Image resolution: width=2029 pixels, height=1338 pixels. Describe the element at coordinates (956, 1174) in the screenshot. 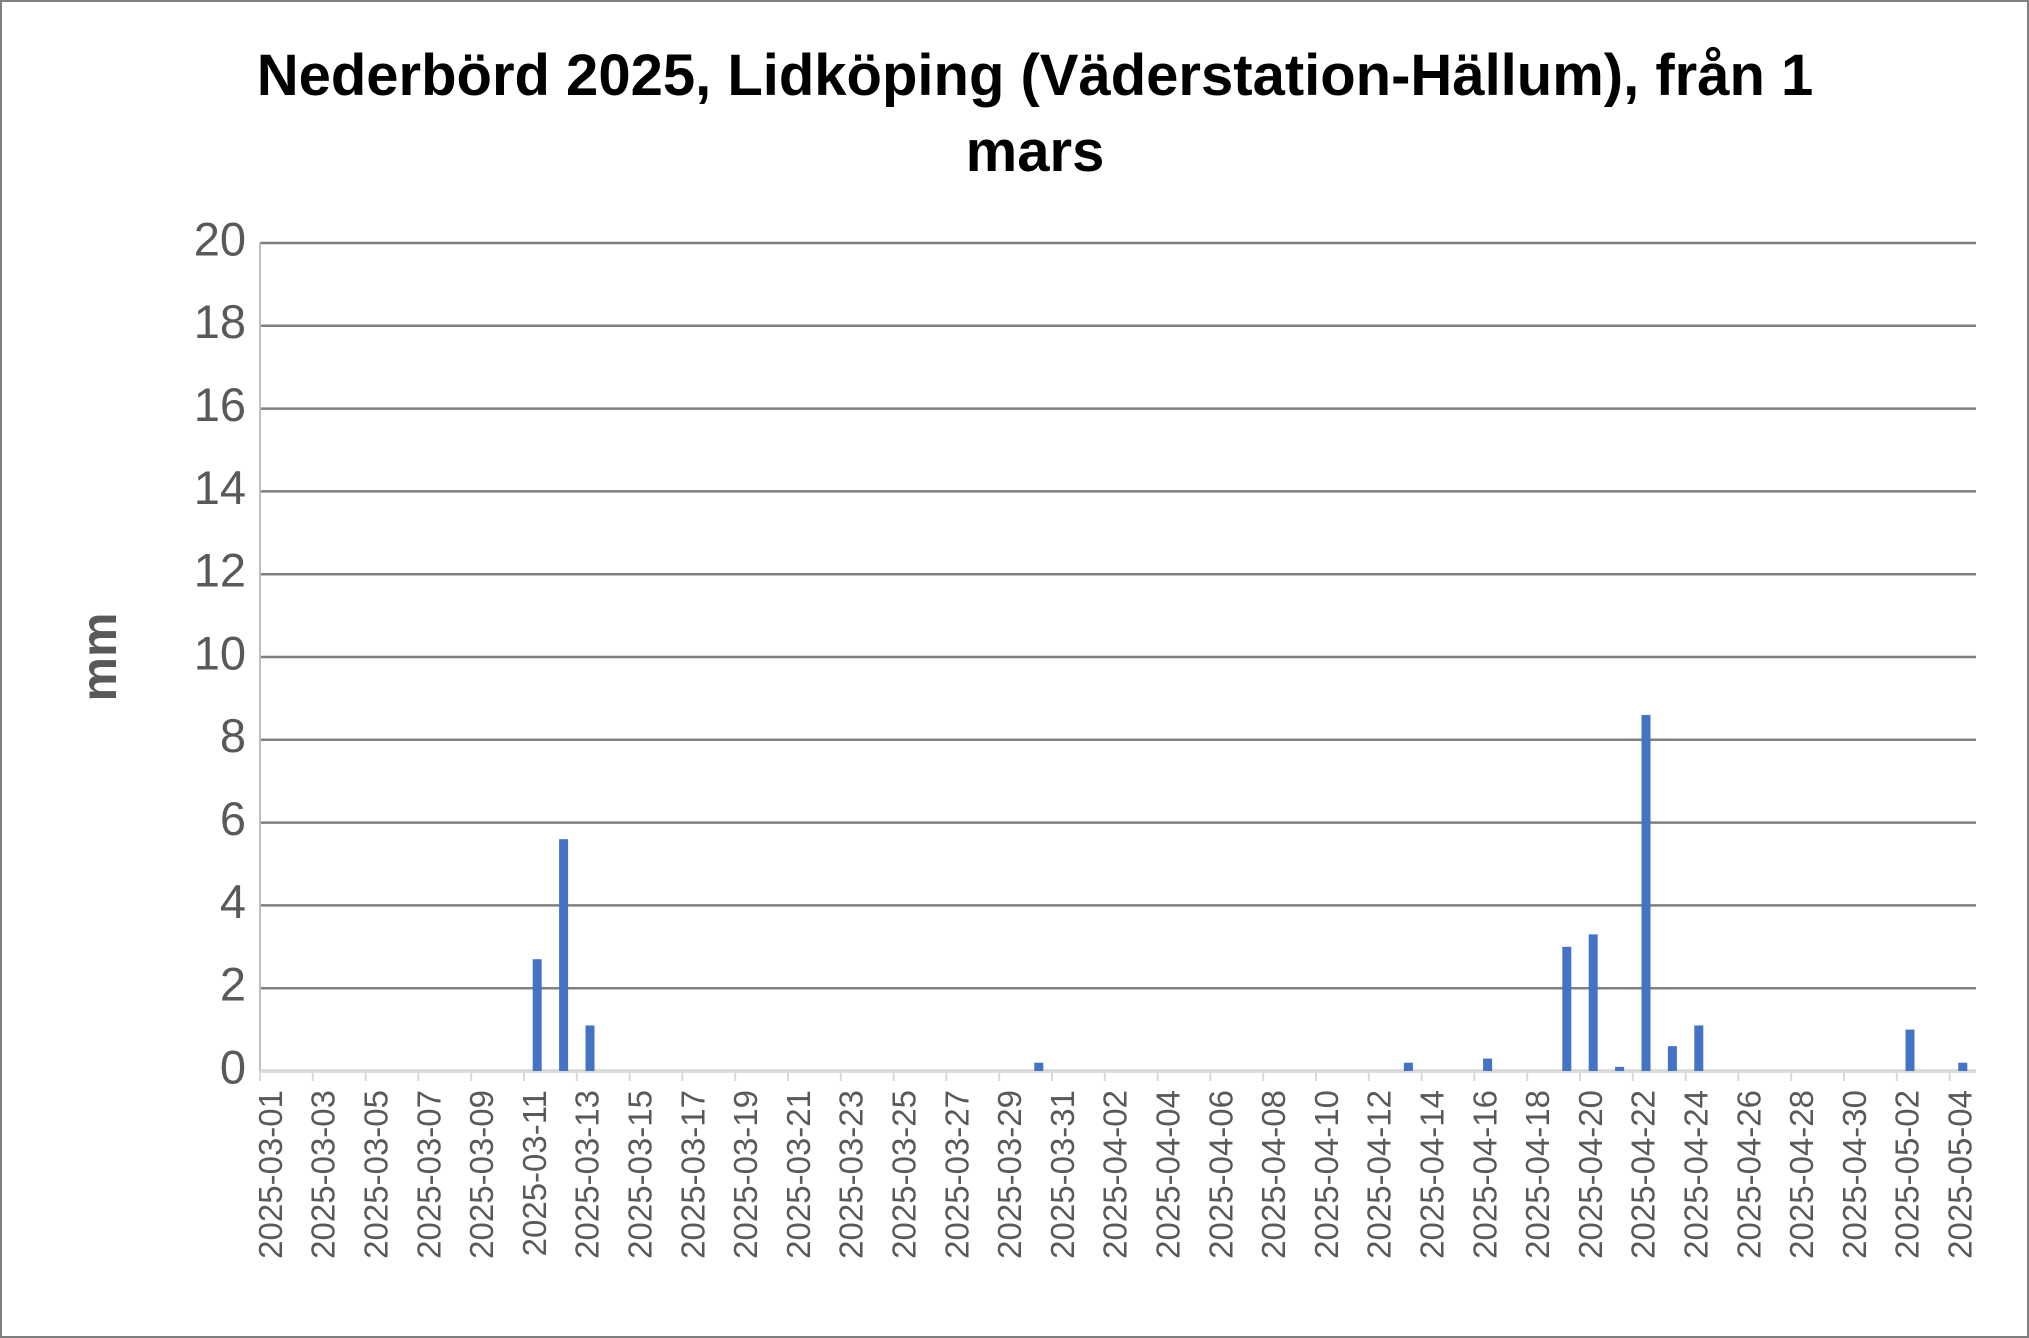

I see `x-tick-label: 2025-03-27` at that location.